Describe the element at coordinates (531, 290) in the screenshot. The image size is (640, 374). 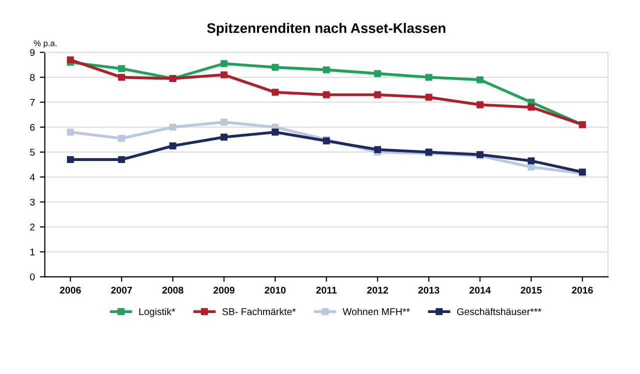
I see `x-tick-label: 2015` at that location.